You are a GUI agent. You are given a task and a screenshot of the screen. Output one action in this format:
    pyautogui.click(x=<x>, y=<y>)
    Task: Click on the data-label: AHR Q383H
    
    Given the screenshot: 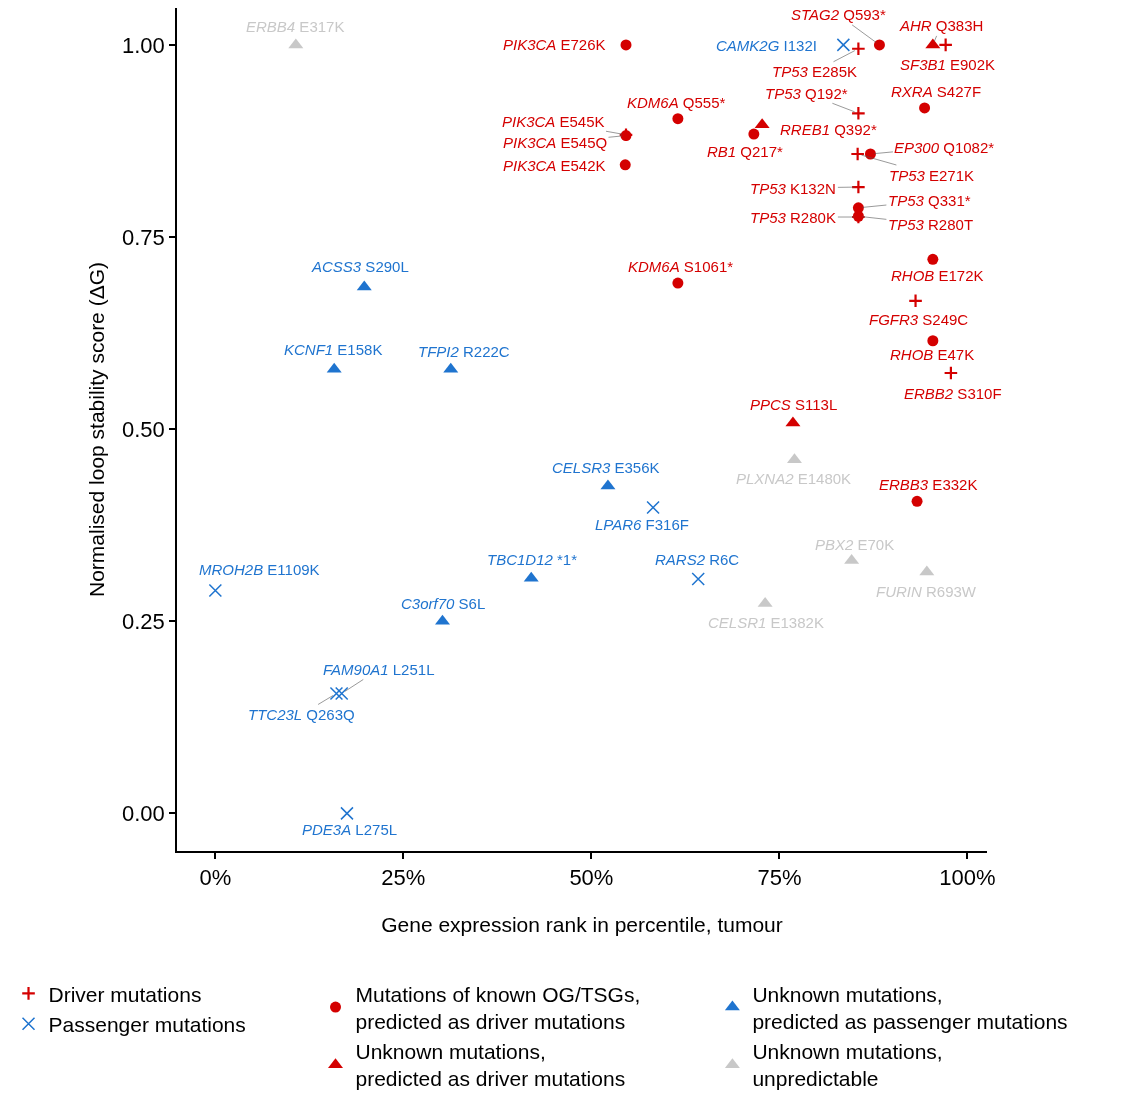 What is the action you would take?
    pyautogui.click(x=941, y=25)
    